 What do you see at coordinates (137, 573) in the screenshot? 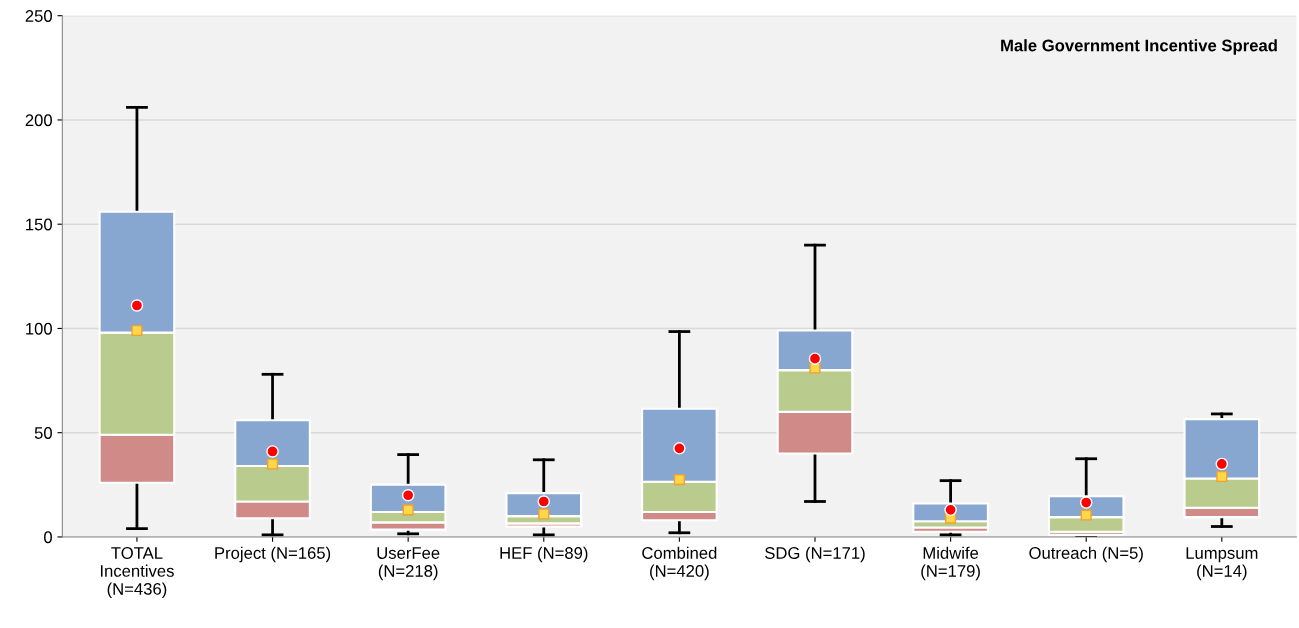
I see `x-tick-label: TOTAL Incentives (N=436)` at bounding box center [137, 573].